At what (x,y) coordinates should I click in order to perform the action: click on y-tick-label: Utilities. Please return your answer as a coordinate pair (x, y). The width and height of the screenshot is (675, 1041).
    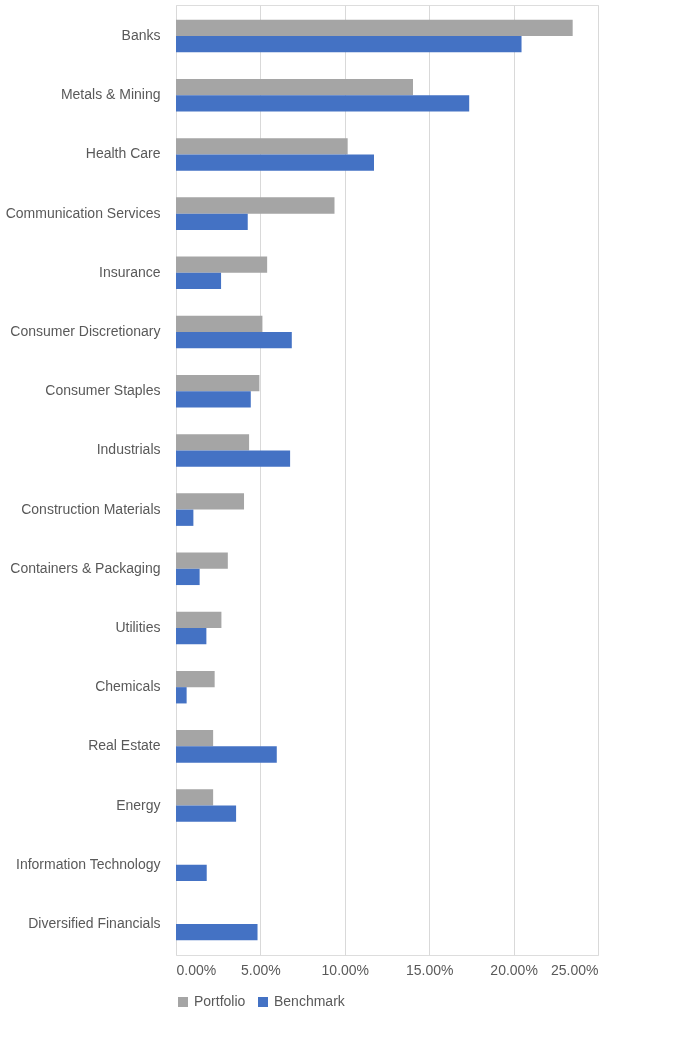
    Looking at the image, I should click on (138, 626).